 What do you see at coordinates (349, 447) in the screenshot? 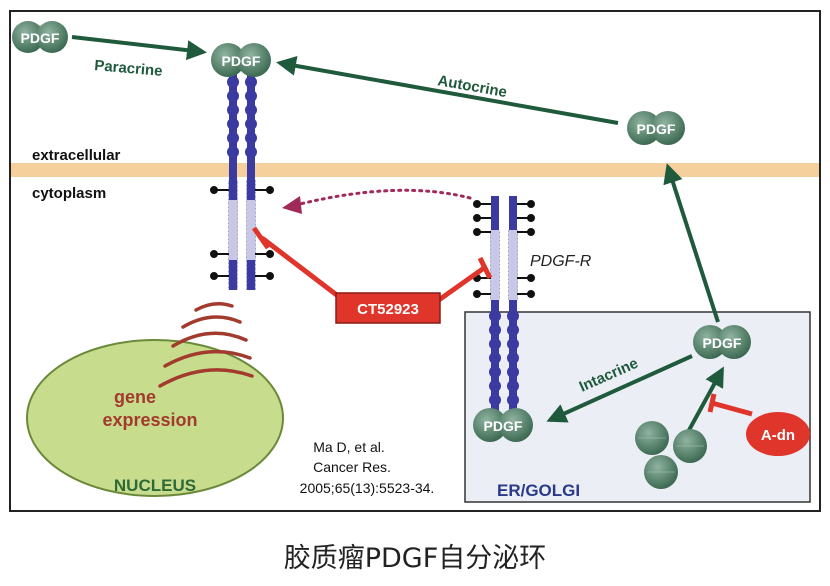
I see `citation-line1: Ma D, et al.` at bounding box center [349, 447].